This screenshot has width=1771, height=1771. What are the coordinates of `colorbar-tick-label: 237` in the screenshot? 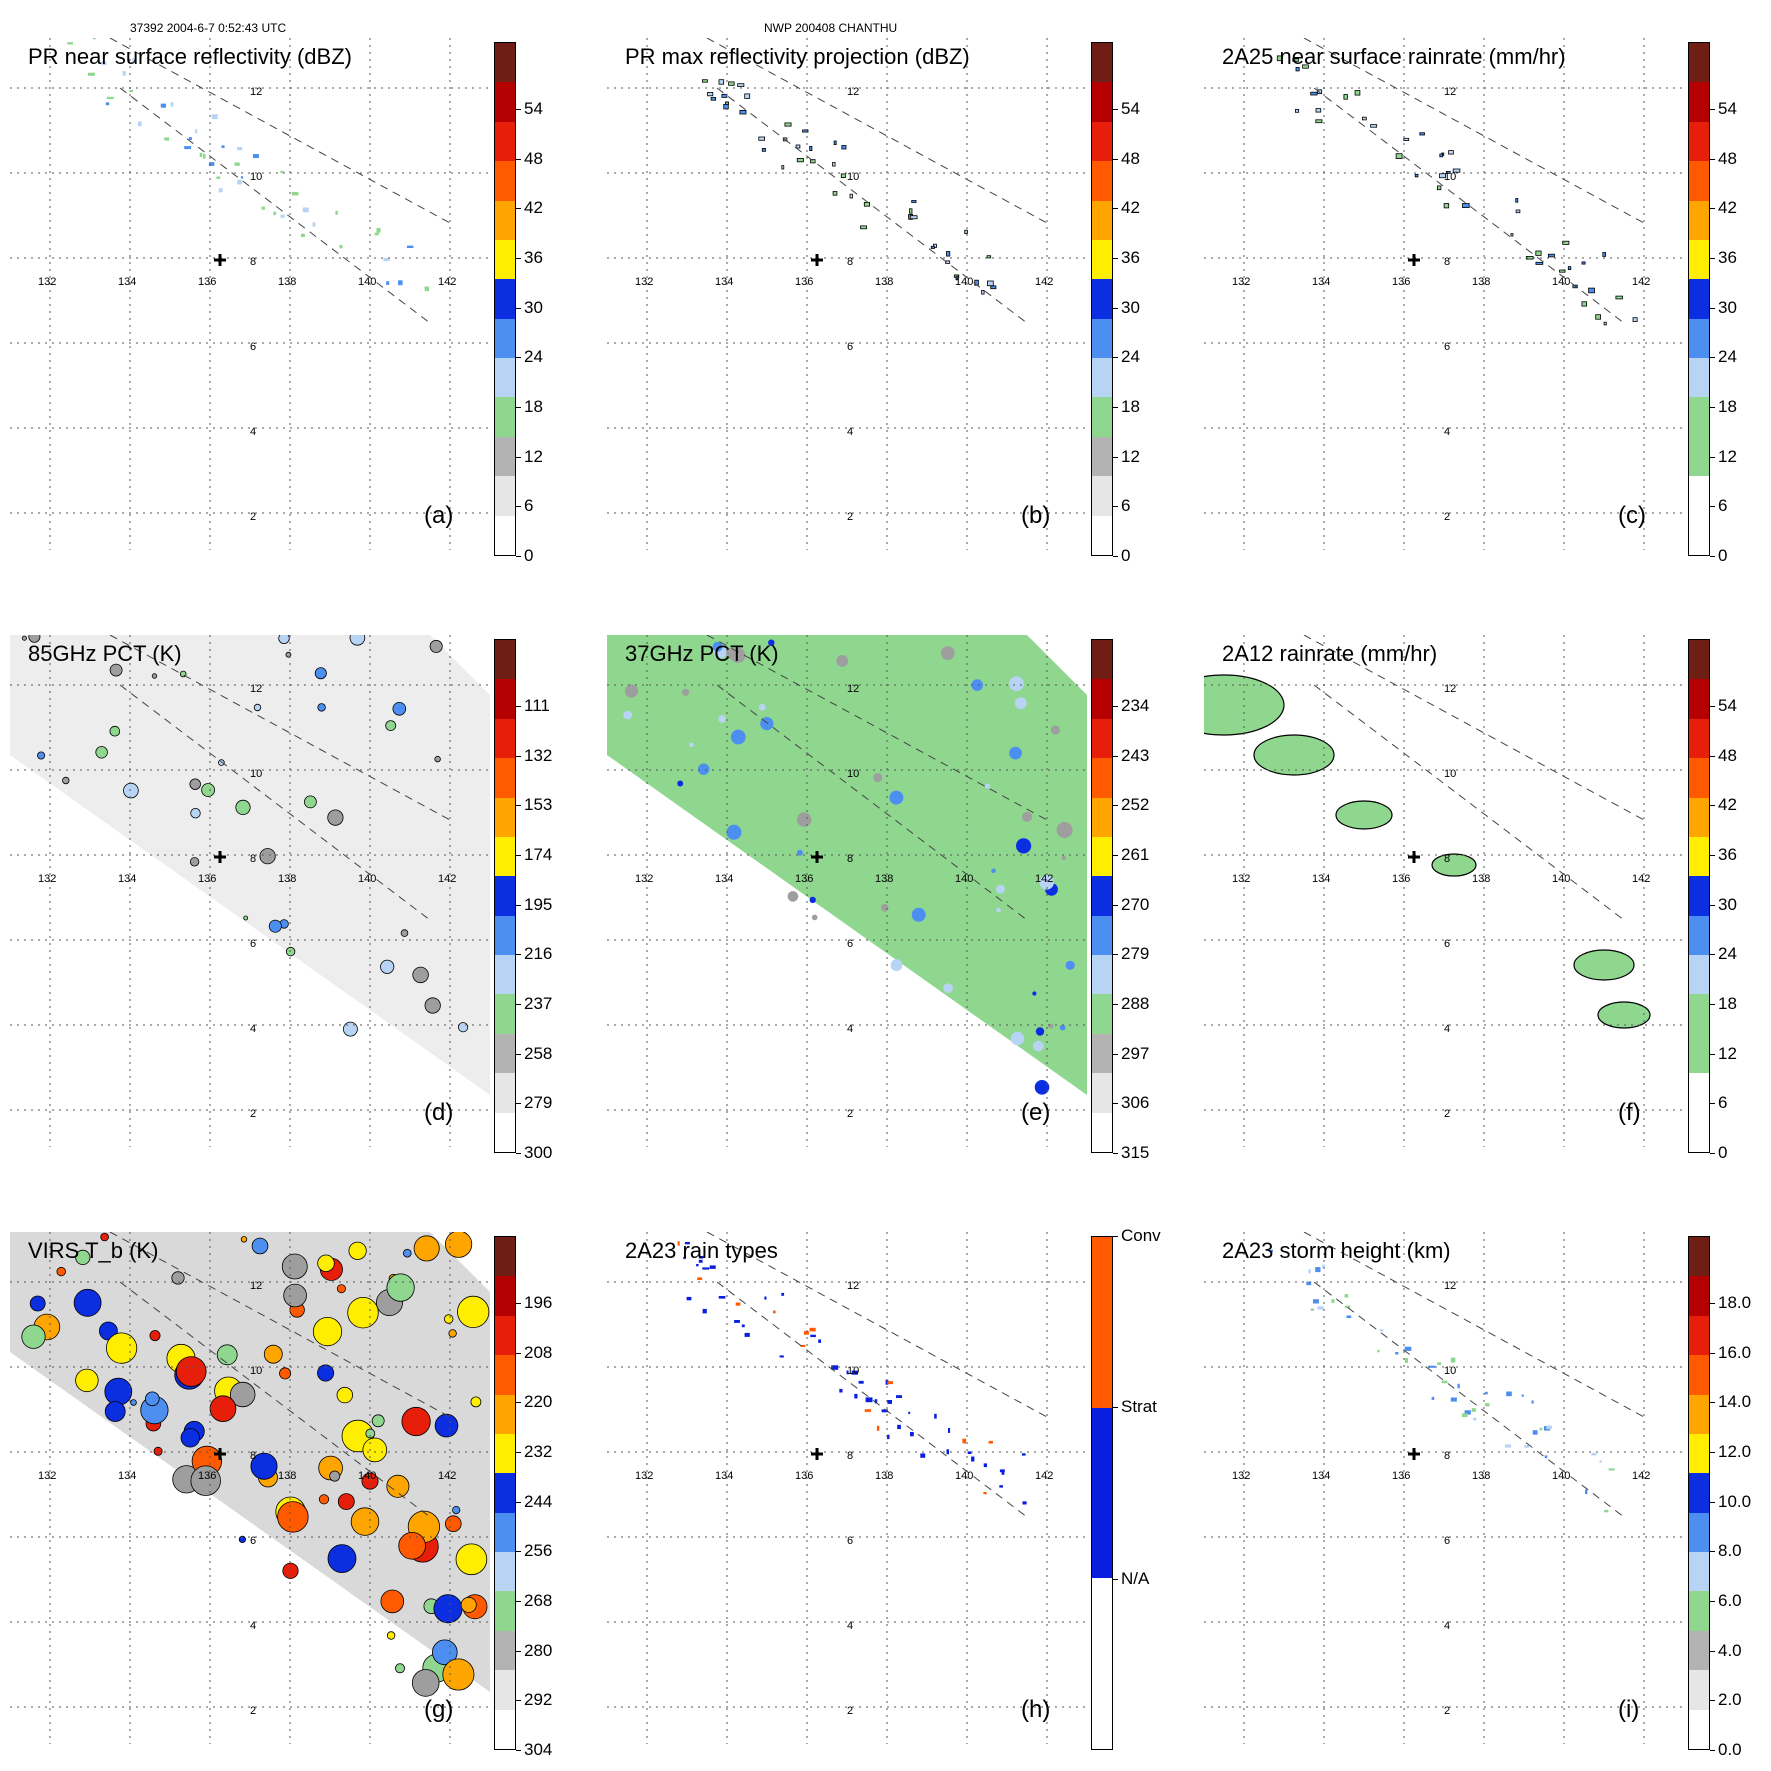 It's located at (538, 1003).